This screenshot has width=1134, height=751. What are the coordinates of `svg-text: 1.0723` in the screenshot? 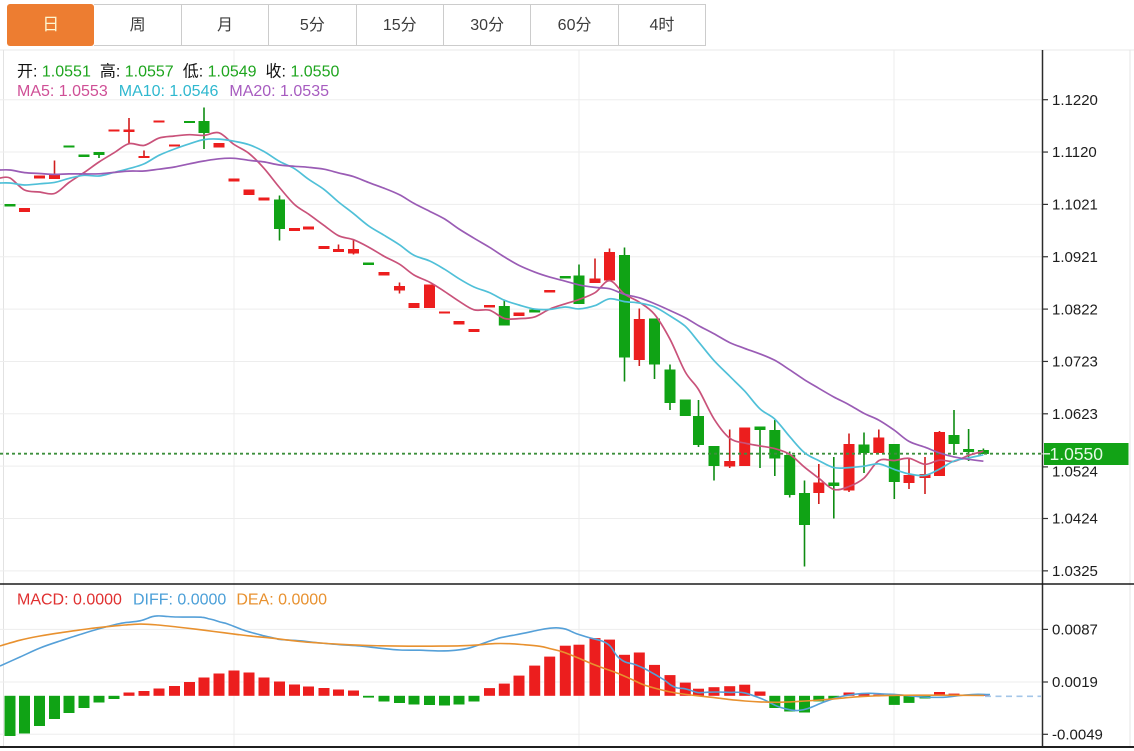 It's located at (1075, 362).